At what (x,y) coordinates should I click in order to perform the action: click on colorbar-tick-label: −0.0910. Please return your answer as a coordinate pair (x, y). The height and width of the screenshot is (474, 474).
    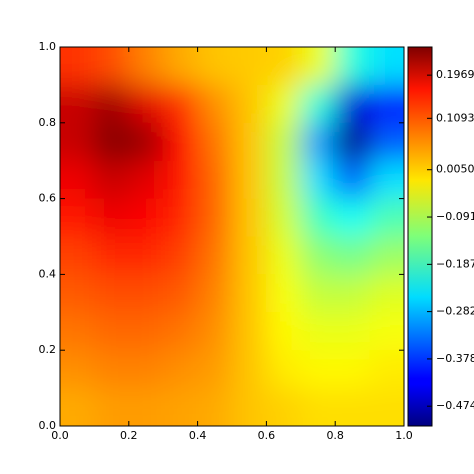
    Looking at the image, I should click on (455, 216).